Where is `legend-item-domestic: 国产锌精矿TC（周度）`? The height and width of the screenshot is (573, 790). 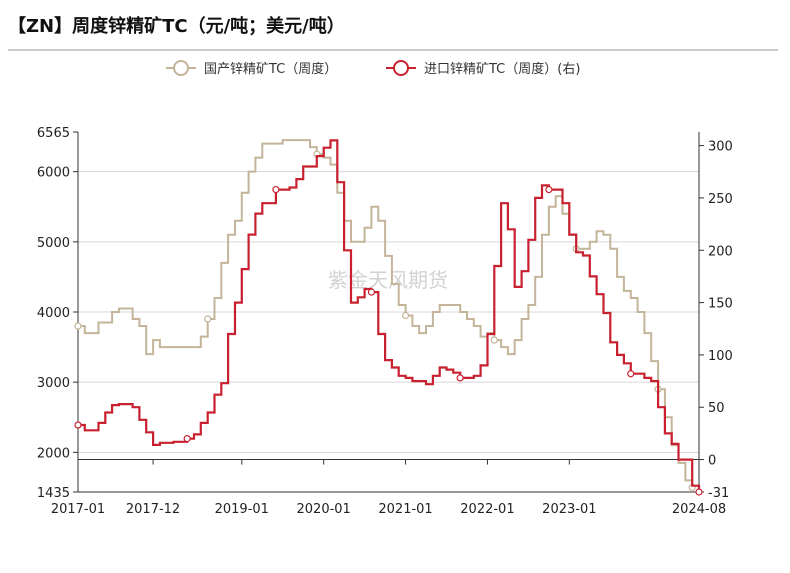
legend-item-domestic: 国产锌精矿TC（周度） is located at coordinates (251, 68).